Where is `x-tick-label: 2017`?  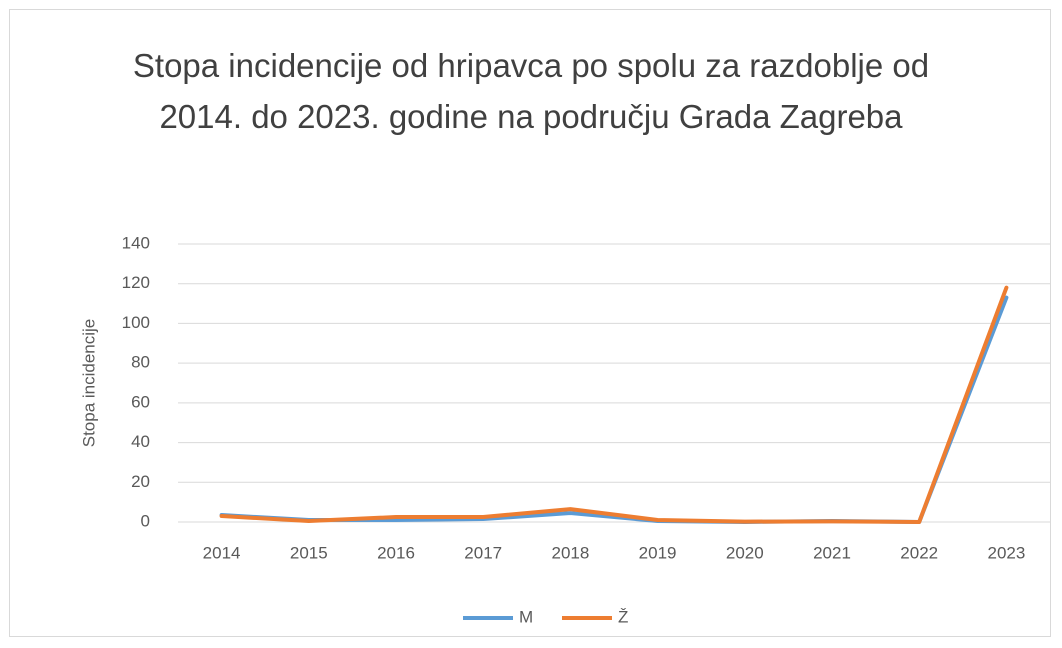 x-tick-label: 2017 is located at coordinates (483, 552).